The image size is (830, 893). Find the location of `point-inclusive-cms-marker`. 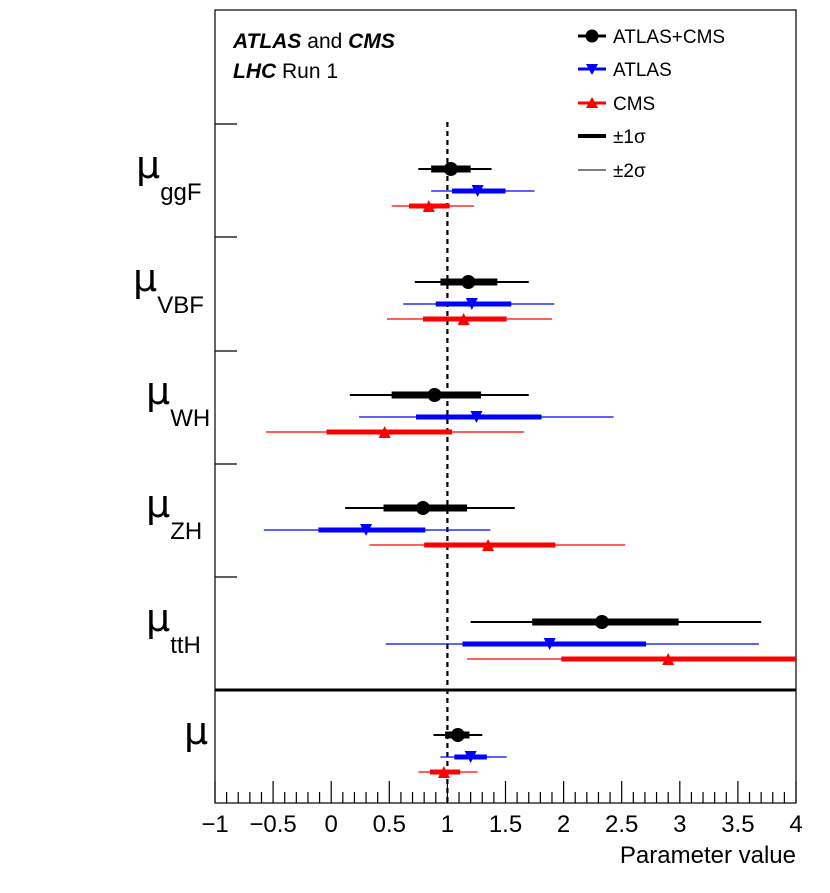

point-inclusive-cms-marker is located at coordinates (443, 772).